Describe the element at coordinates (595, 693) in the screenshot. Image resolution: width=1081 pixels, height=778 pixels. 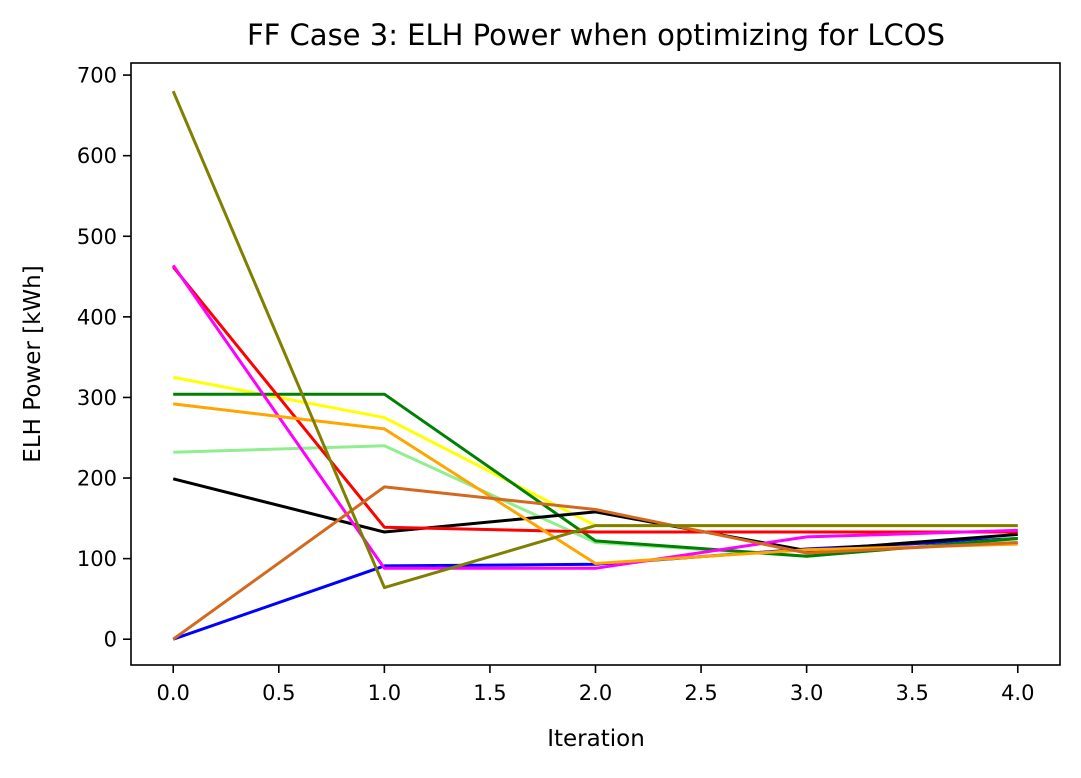
I see `x-tick-label: 2.0` at that location.